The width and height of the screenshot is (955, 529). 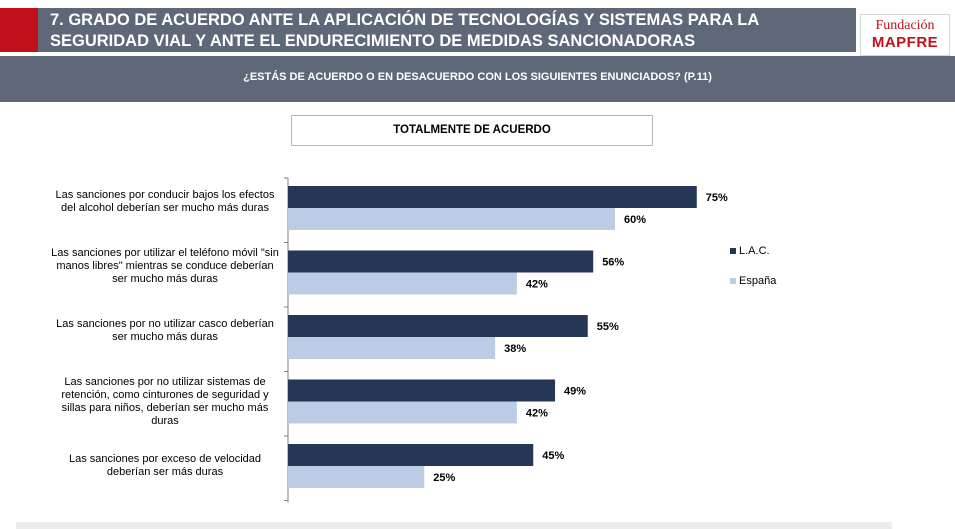 I want to click on footer-strip, so click(x=454, y=525).